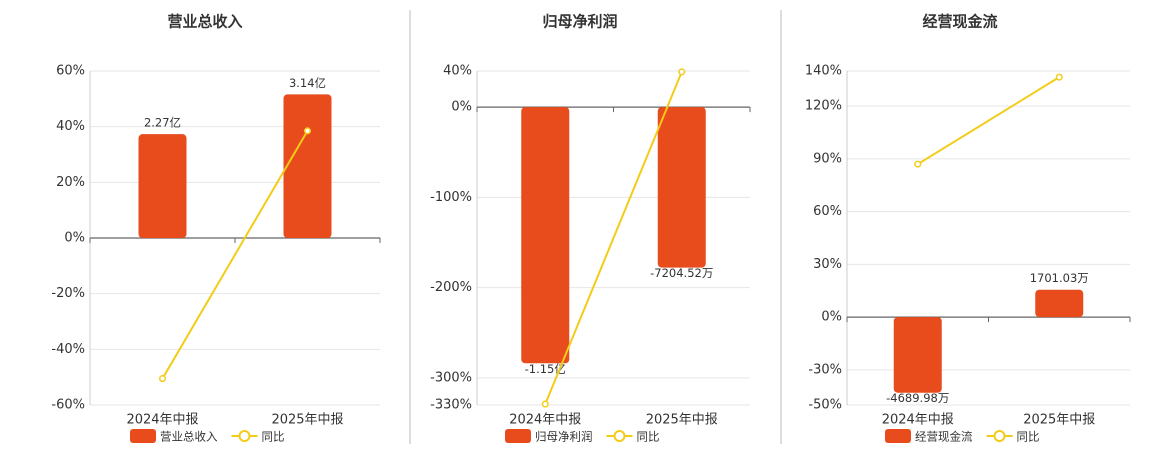 The width and height of the screenshot is (1160, 450). Describe the element at coordinates (681, 273) in the screenshot. I see `value-label: -7204.52万` at that location.